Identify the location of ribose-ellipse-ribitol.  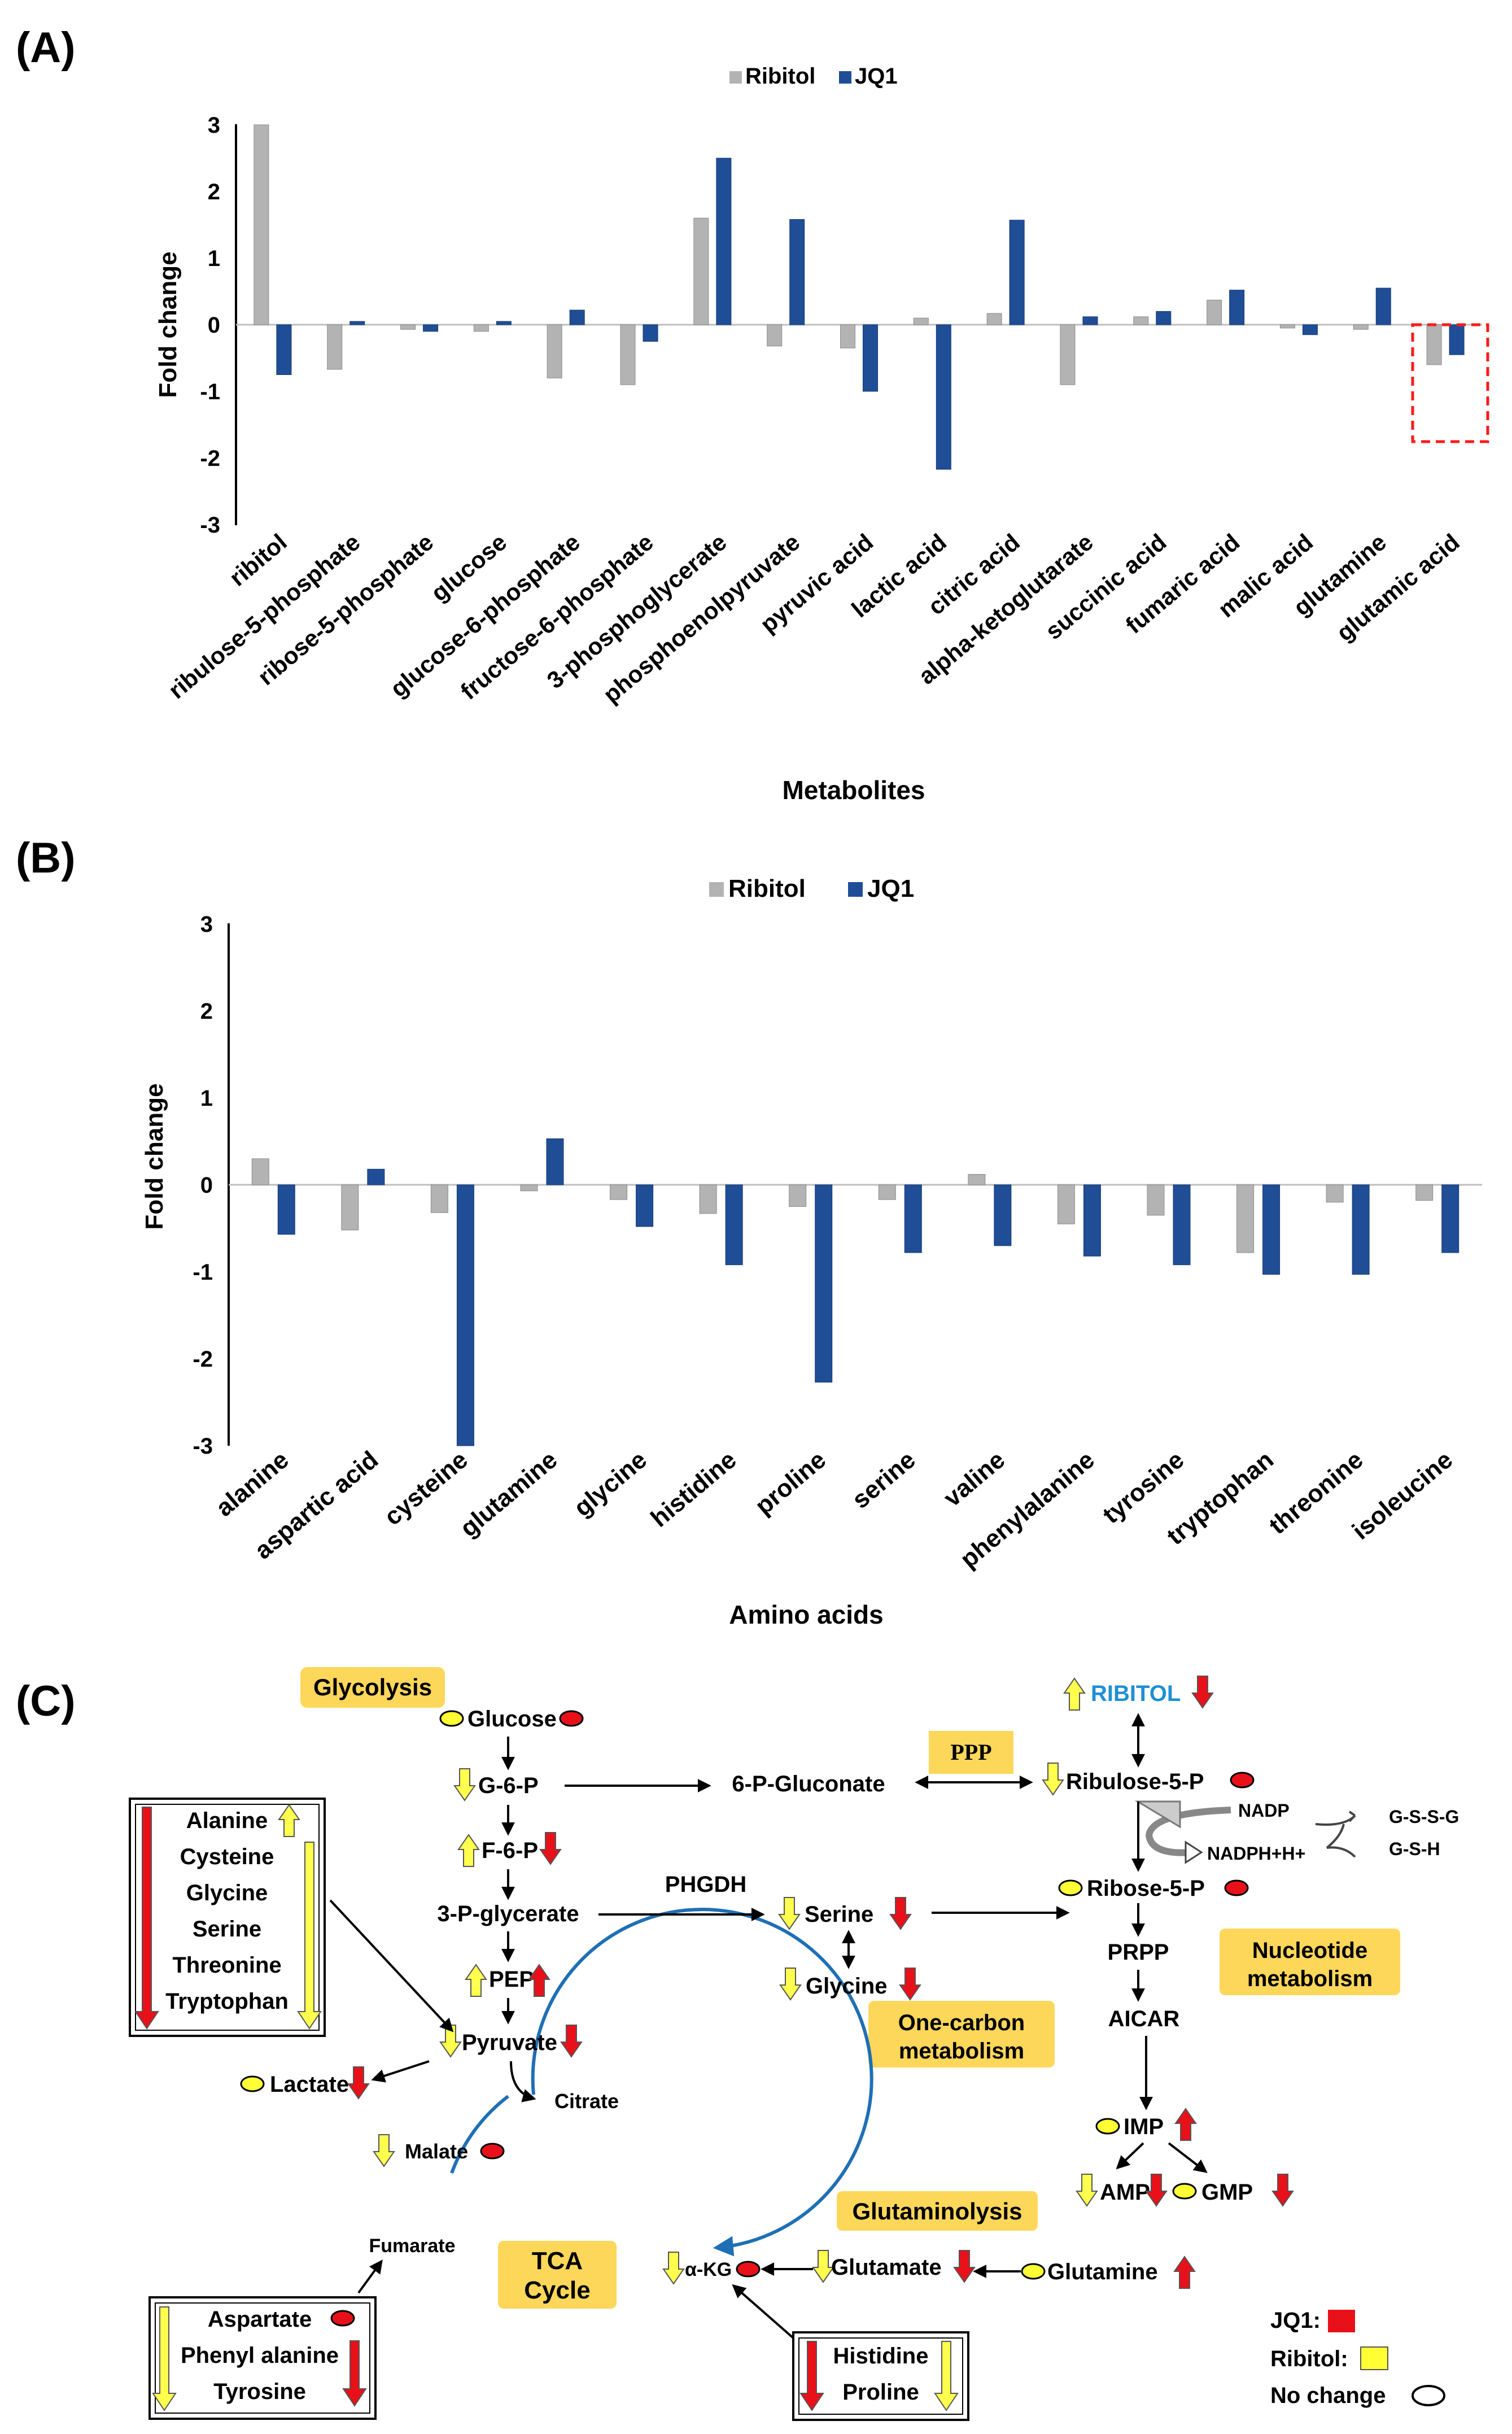
(1070, 1887).